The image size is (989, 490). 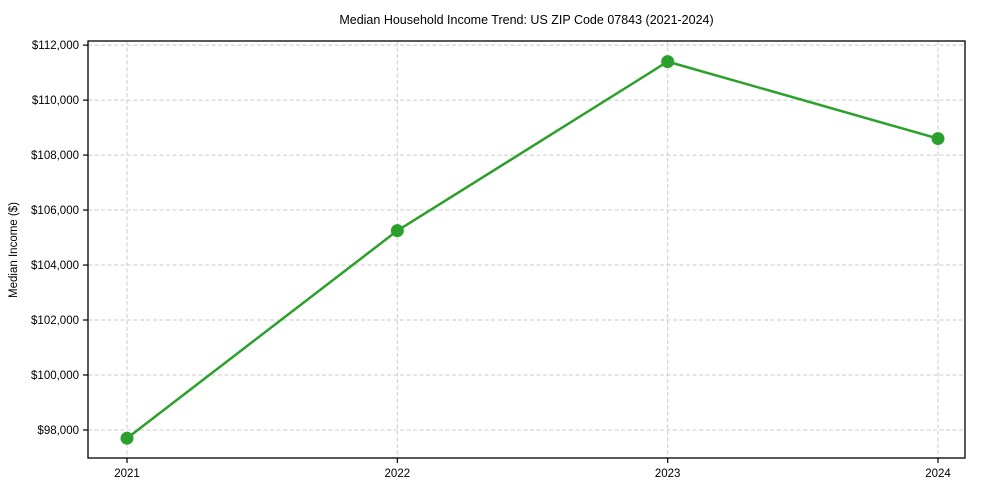 What do you see at coordinates (55, 156) in the screenshot?
I see `y-tick-label: $108,000` at bounding box center [55, 156].